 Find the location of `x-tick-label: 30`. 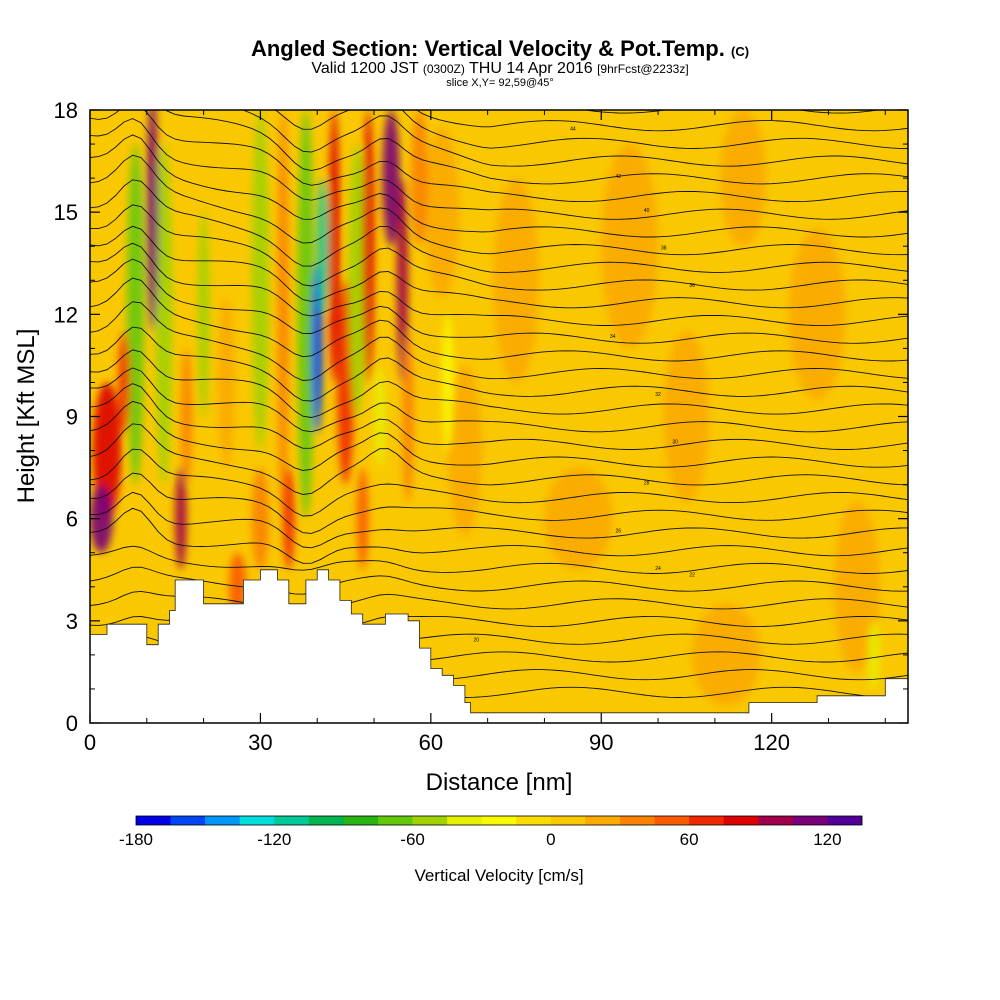

x-tick-label: 30 is located at coordinates (260, 742).